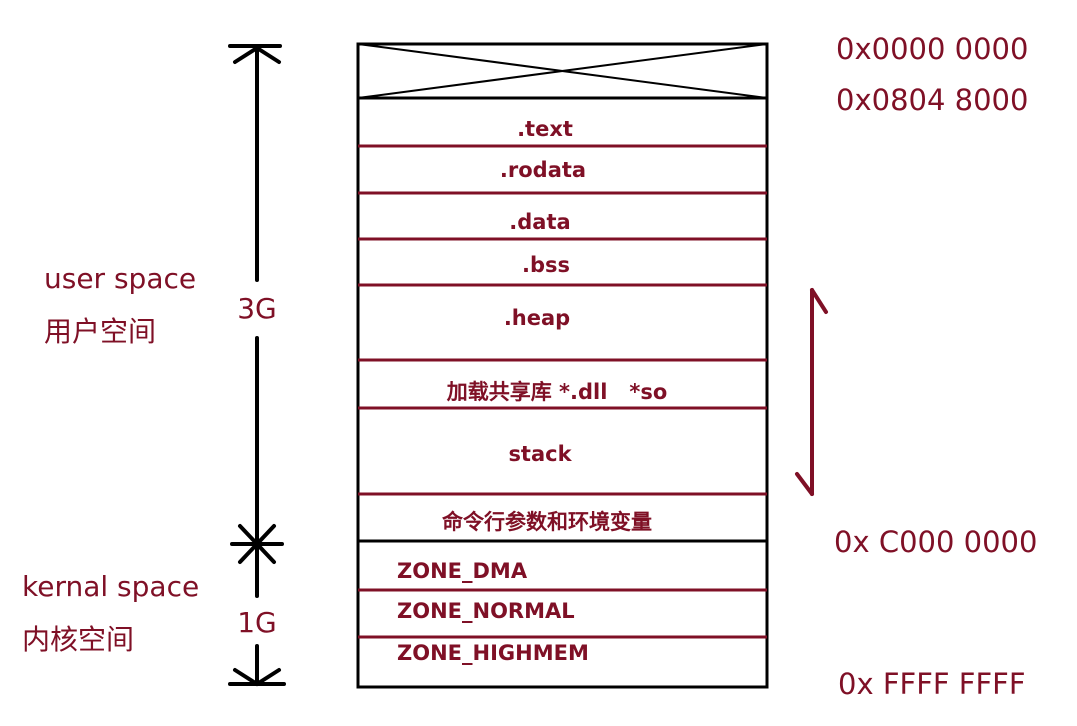  What do you see at coordinates (493, 653) in the screenshot?
I see `zone-highmem: ZONE_HIGHMEM` at bounding box center [493, 653].